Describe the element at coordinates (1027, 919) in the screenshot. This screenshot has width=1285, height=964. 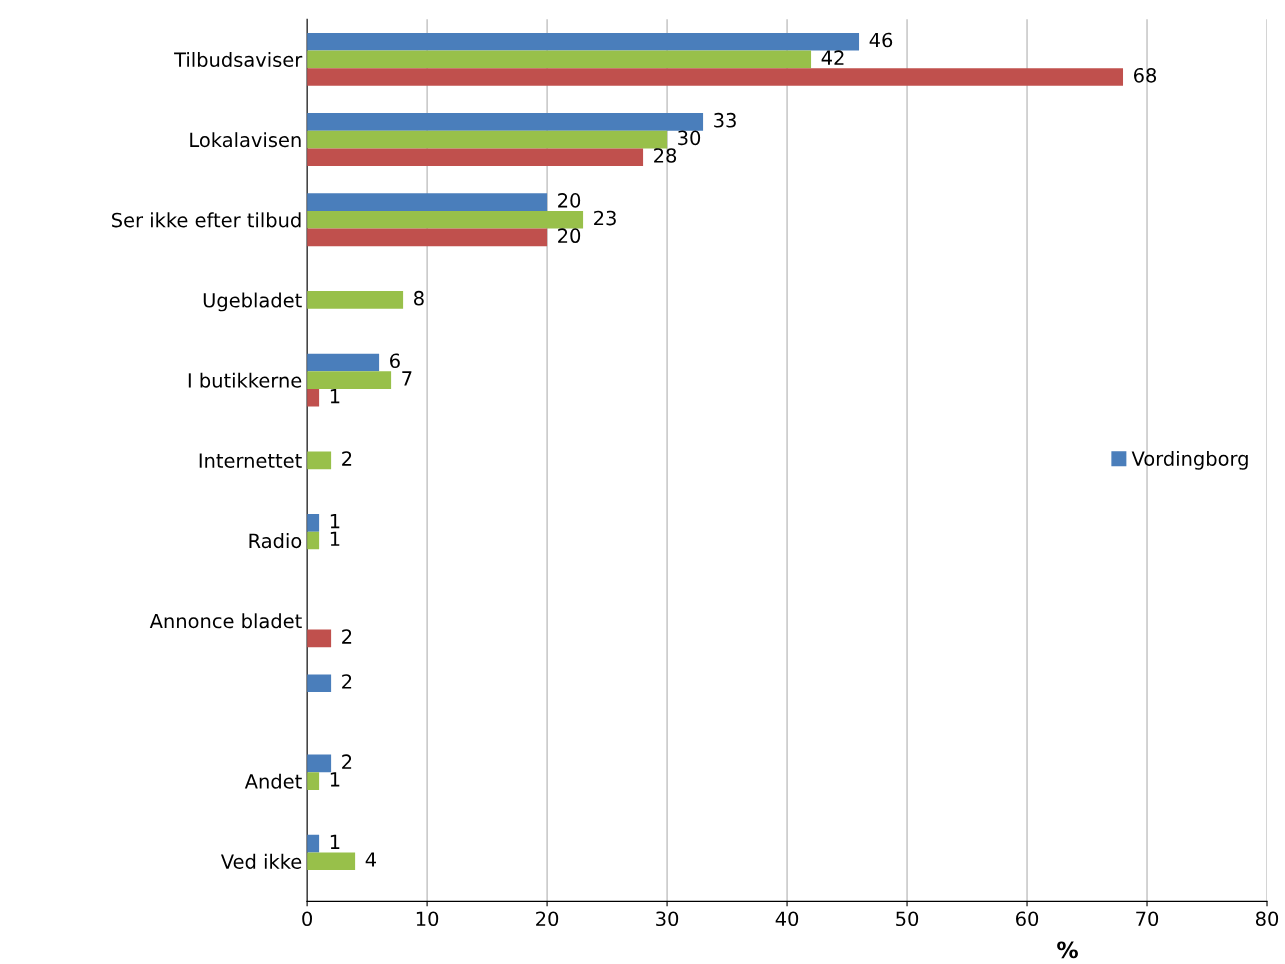
I see `x-tick-label: 60` at that location.